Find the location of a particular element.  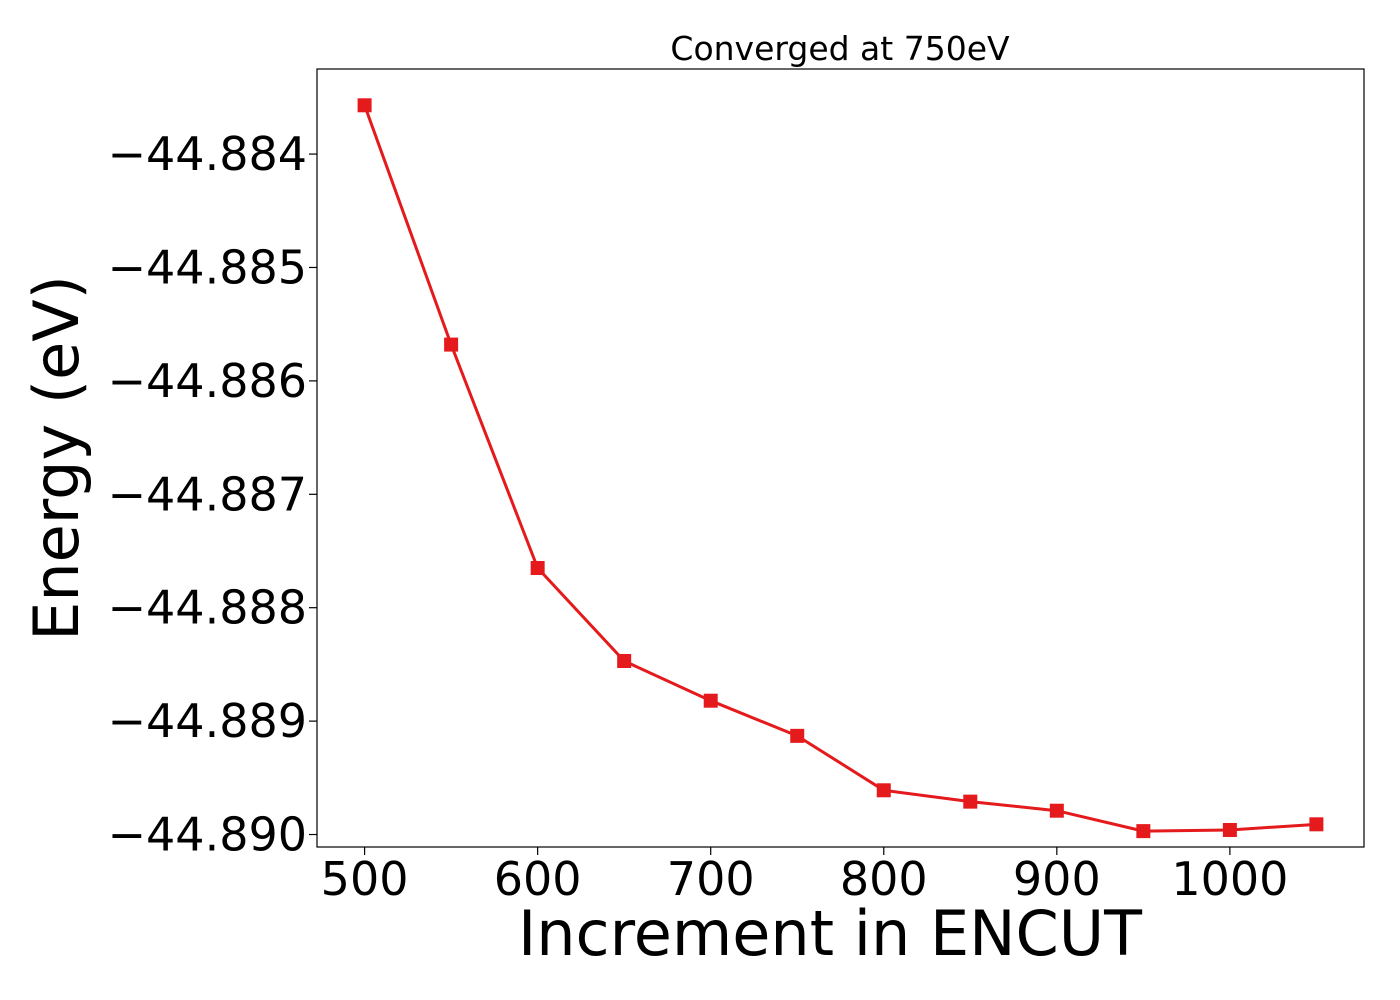

y-tick-label: −44.889 is located at coordinates (208, 721).